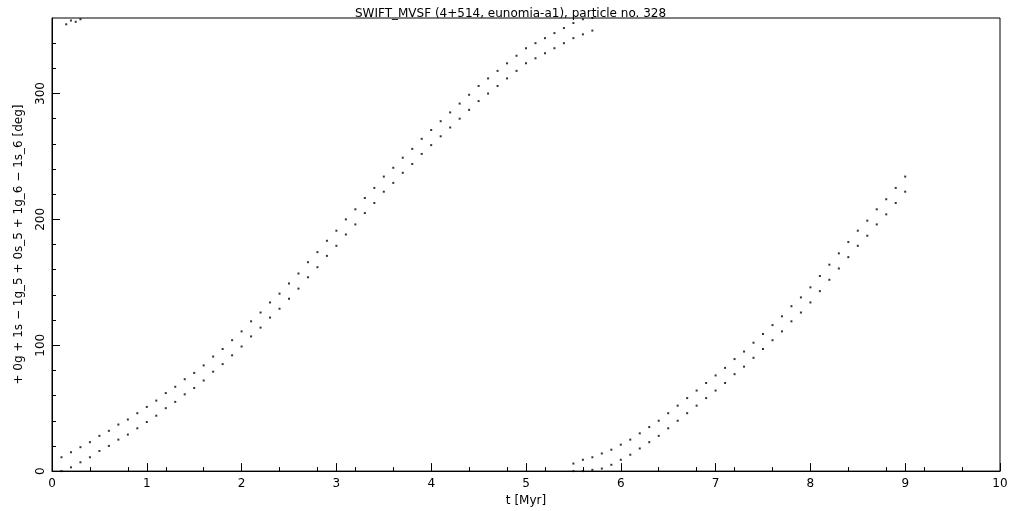  I want to click on x-axis-title: t [Myr], so click(526, 500).